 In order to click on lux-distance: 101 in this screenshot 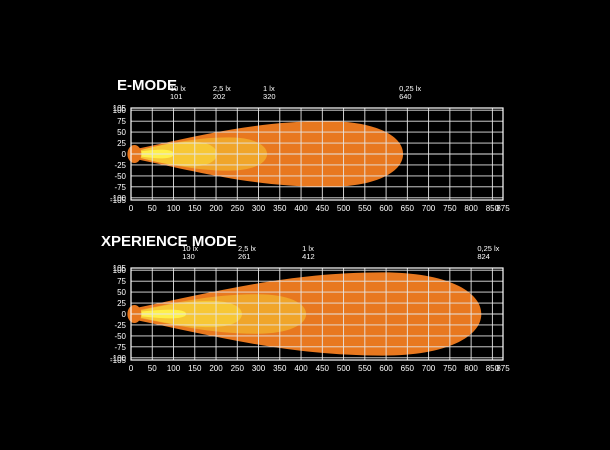, I will do `click(176, 96)`.